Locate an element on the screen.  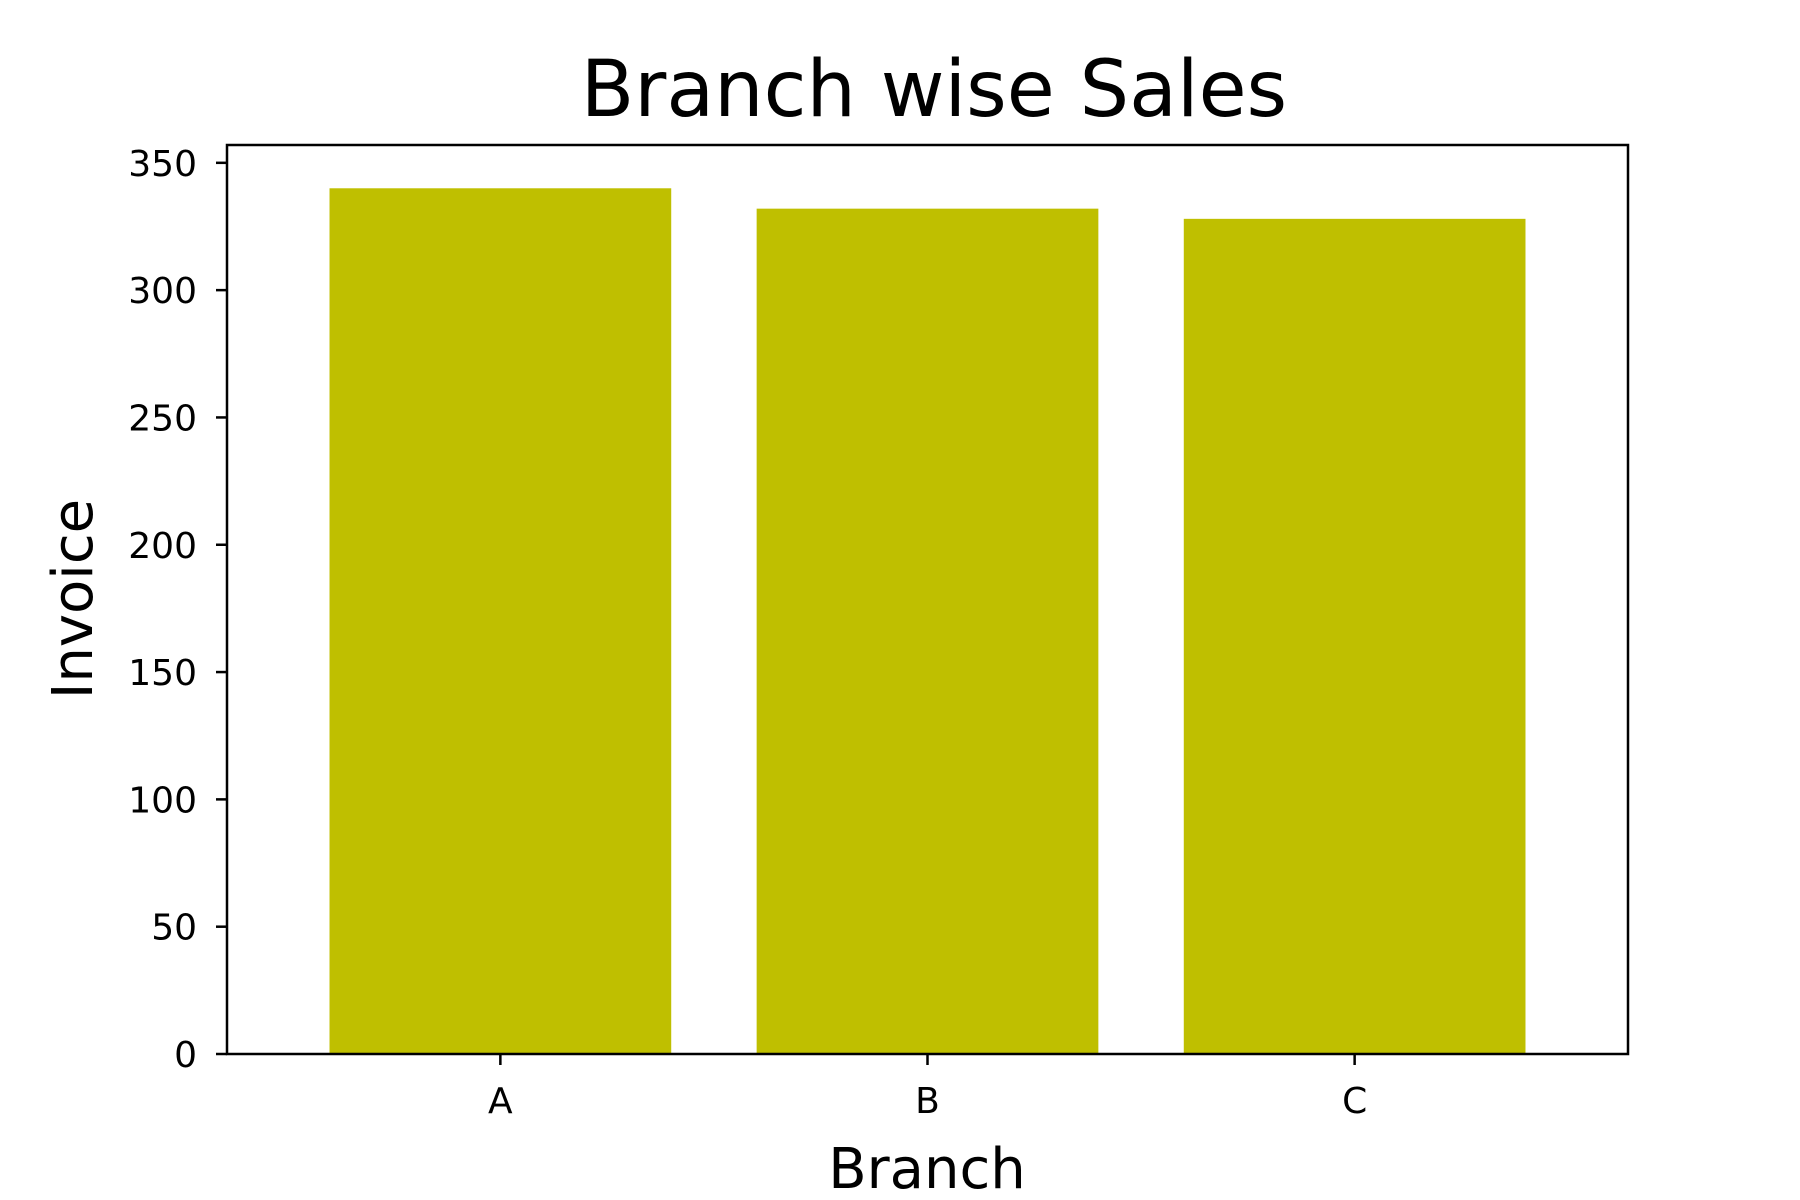
bar-c is located at coordinates (1354, 636).